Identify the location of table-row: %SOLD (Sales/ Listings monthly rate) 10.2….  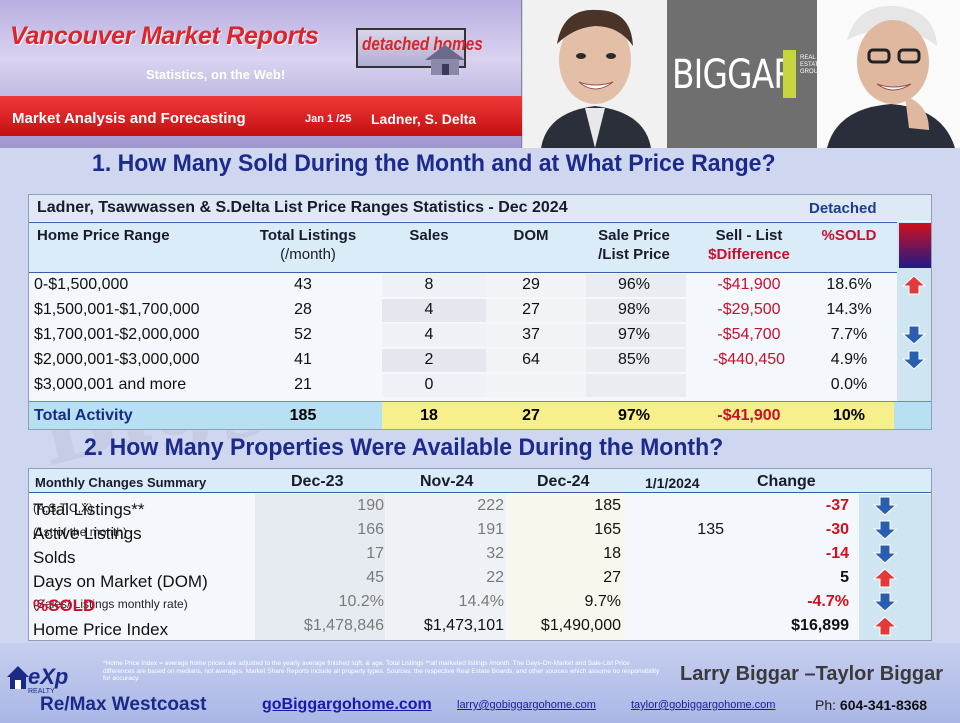
(480, 602).